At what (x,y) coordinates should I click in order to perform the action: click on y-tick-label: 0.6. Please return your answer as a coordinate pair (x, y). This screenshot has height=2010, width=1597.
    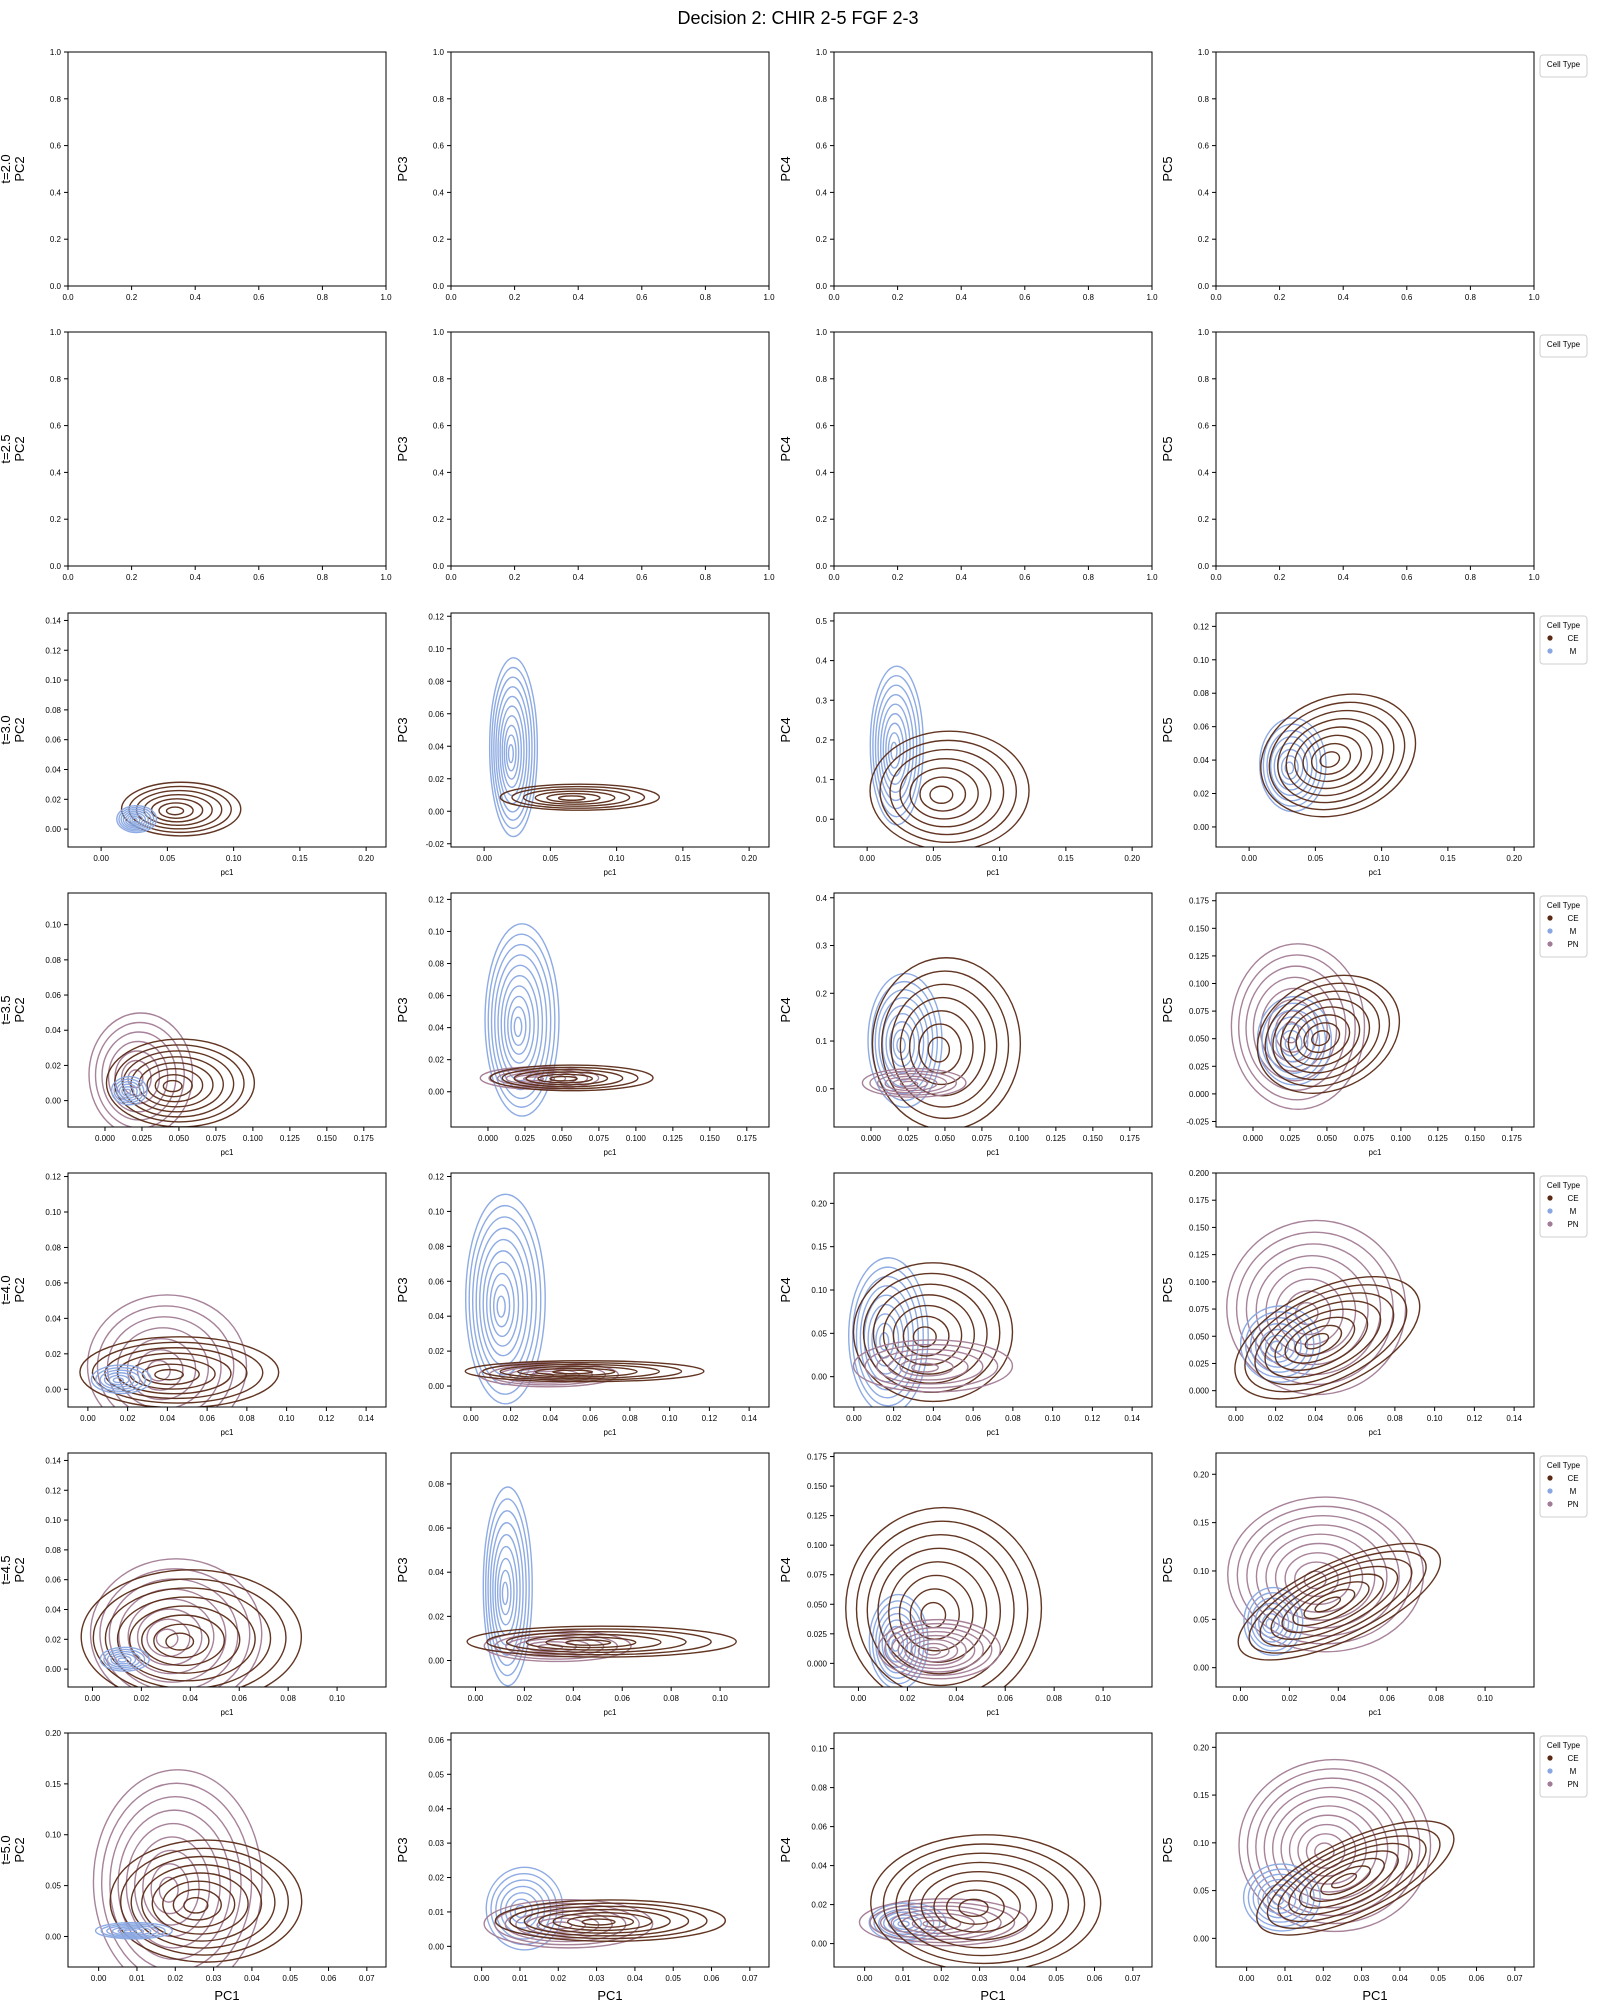
    Looking at the image, I should click on (822, 146).